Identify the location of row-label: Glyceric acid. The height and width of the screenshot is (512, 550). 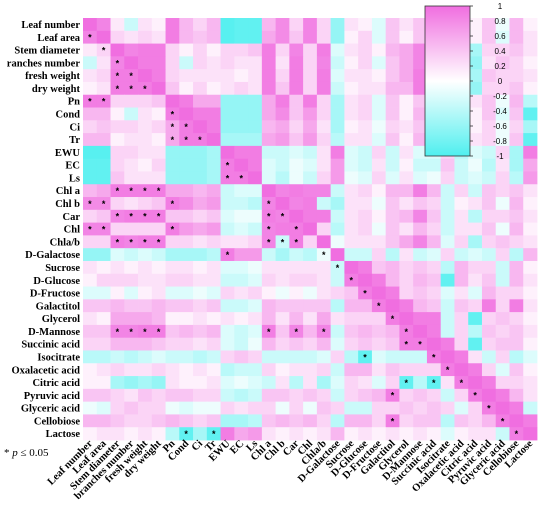
(50, 409).